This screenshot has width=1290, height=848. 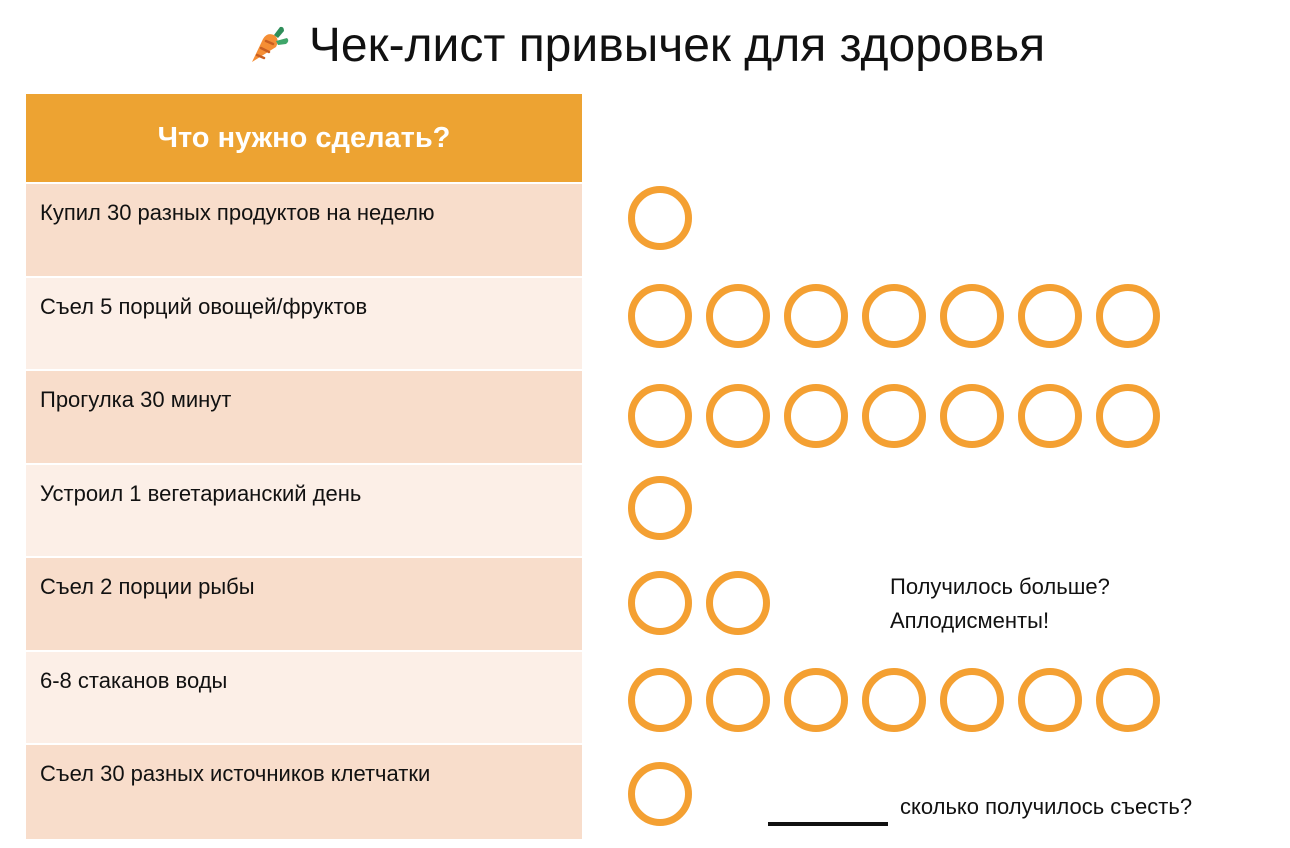 I want to click on bonus-note: Получилось больше? Аплодисменты!, so click(x=1000, y=604).